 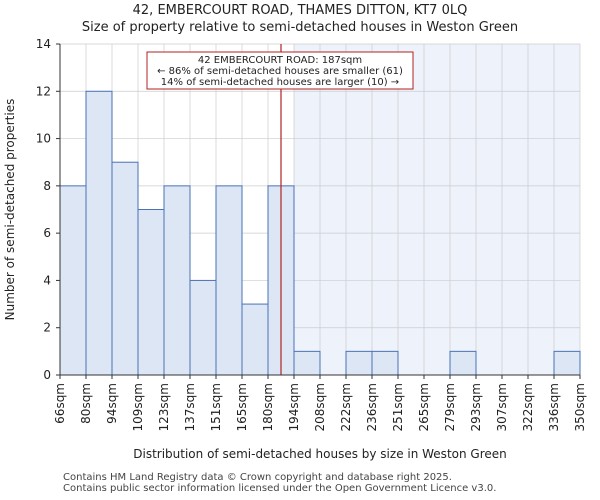 I want to click on x-tick-label: 279sqm, so click(x=450, y=407).